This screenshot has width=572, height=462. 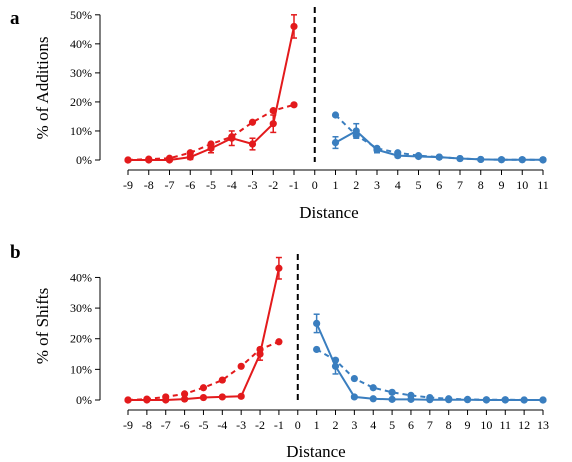 What do you see at coordinates (505, 425) in the screenshot?
I see `x-tick-label: 11` at bounding box center [505, 425].